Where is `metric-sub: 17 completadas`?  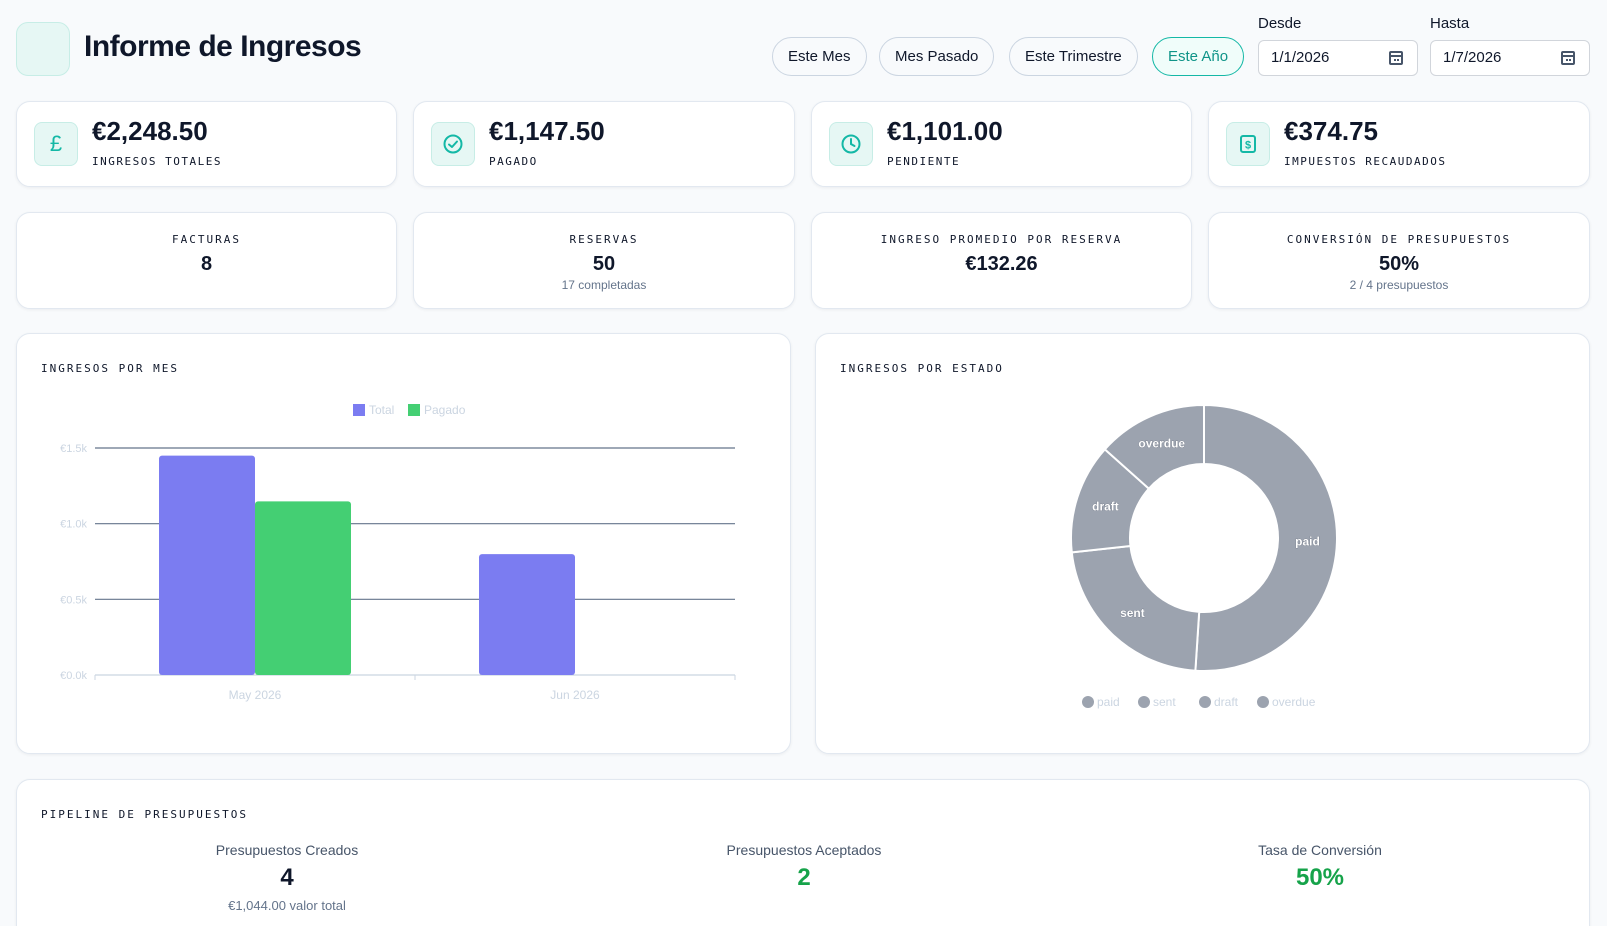 metric-sub: 17 completadas is located at coordinates (604, 285).